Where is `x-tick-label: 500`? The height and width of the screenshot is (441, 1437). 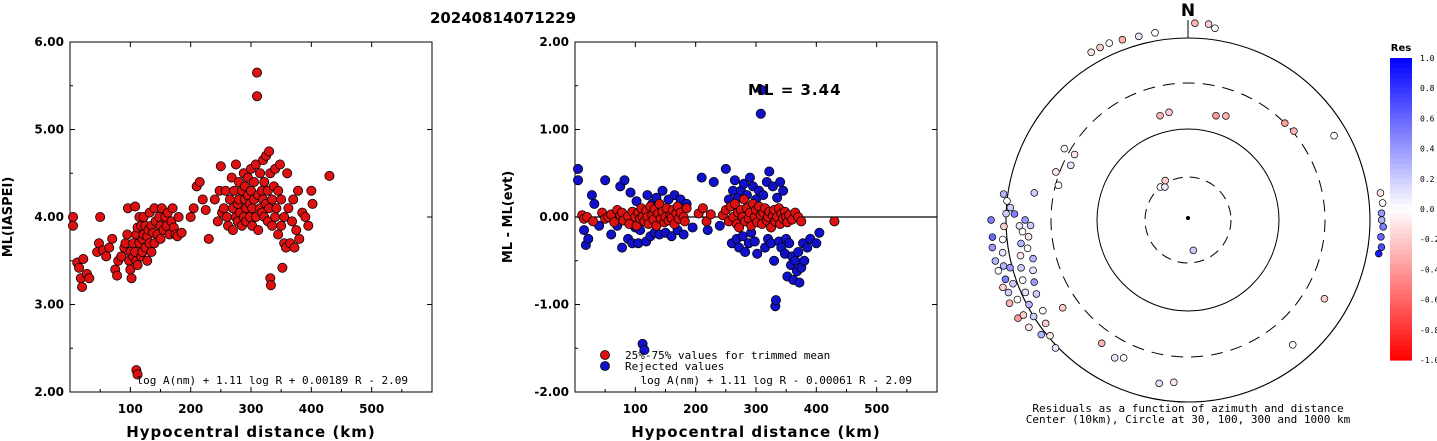
x-tick-label: 500 is located at coordinates (876, 409).